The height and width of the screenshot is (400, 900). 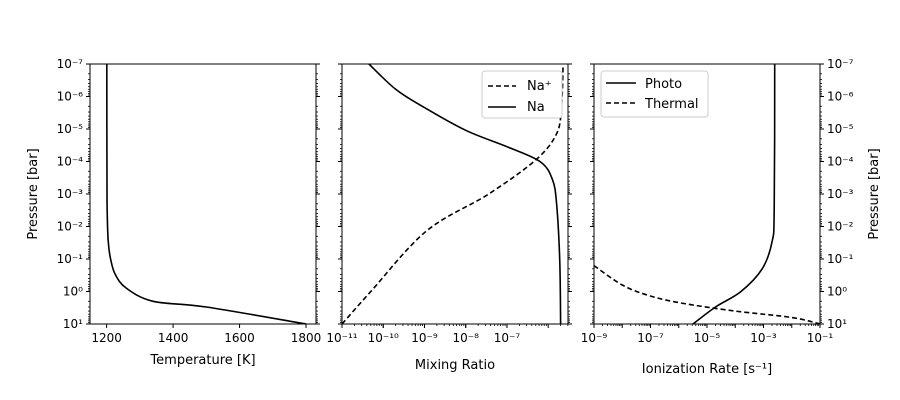 What do you see at coordinates (654, 94) in the screenshot?
I see `ionization-legend: Photo Thermal` at bounding box center [654, 94].